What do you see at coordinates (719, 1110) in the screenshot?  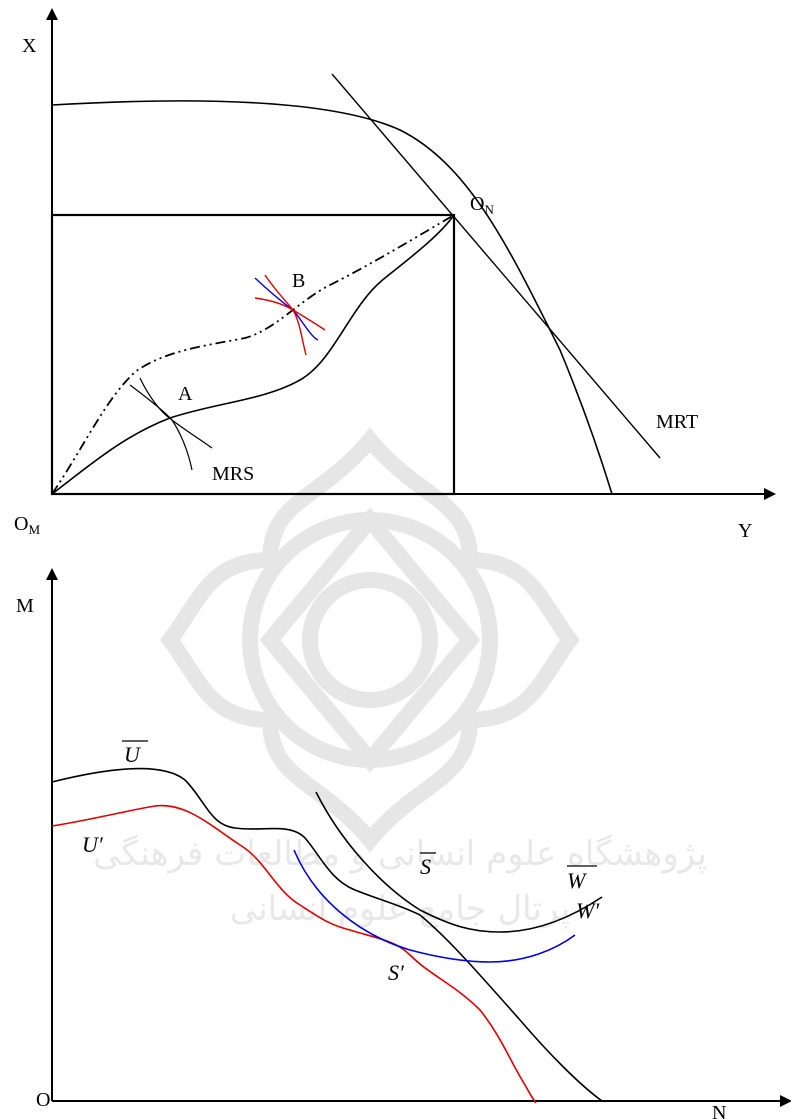 I see `bottom-x-axis-label: N` at bounding box center [719, 1110].